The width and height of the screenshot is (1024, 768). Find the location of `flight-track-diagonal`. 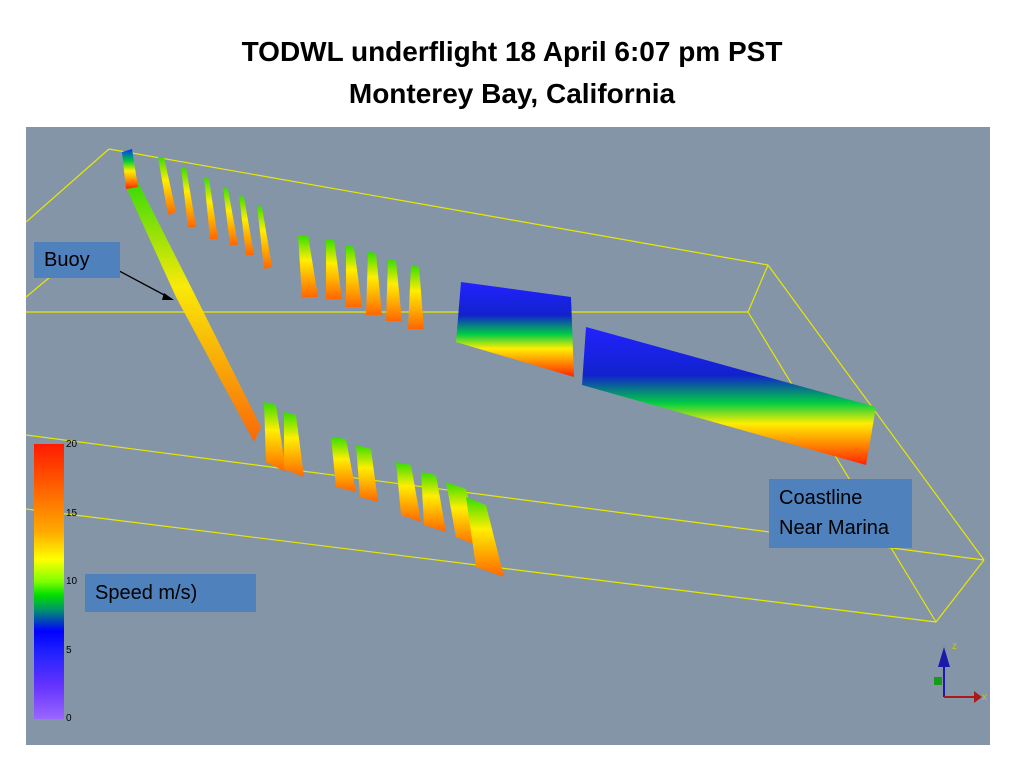

flight-track-diagonal is located at coordinates (191, 295).